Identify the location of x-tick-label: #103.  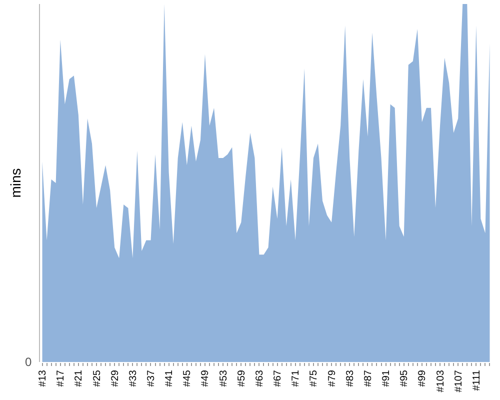
(440, 381).